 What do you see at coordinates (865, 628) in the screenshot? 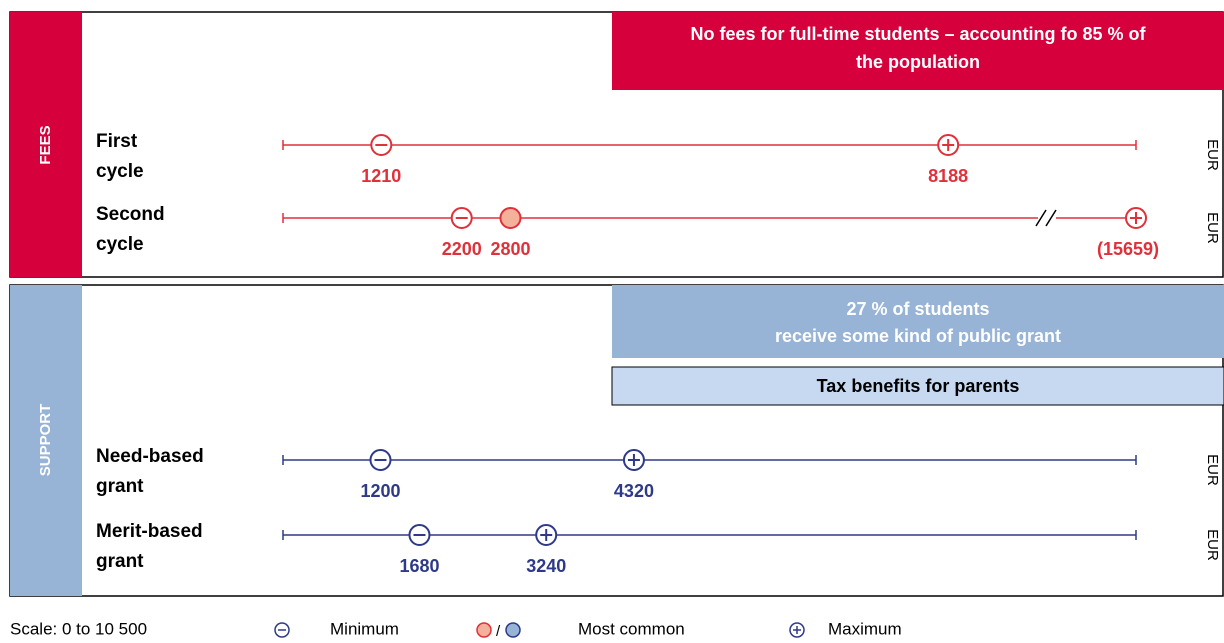
I see `legend-text: Maximum` at bounding box center [865, 628].